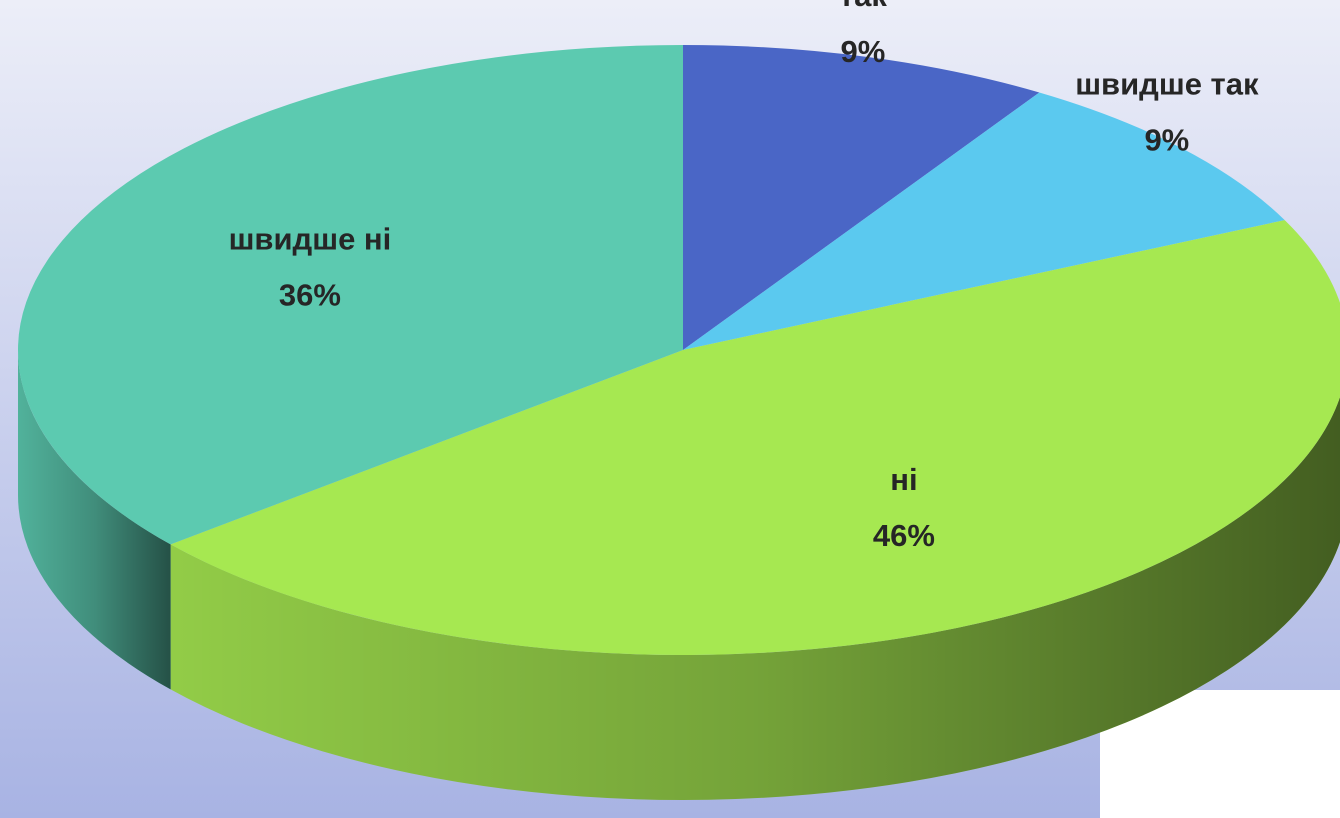  Describe the element at coordinates (904, 535) in the screenshot. I see `value-label: 46%` at that location.